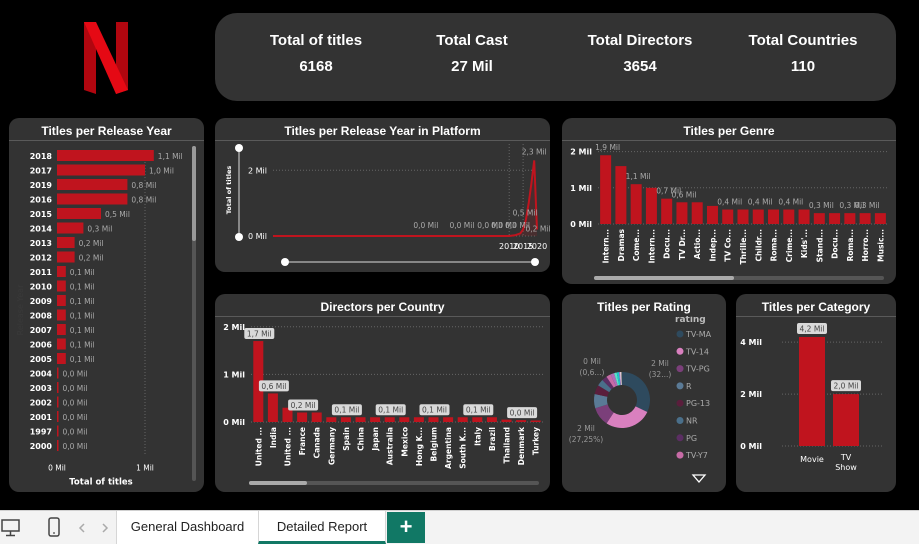 Image resolution: width=919 pixels, height=544 pixels. I want to click on x-tick: 1 Mil, so click(145, 468).